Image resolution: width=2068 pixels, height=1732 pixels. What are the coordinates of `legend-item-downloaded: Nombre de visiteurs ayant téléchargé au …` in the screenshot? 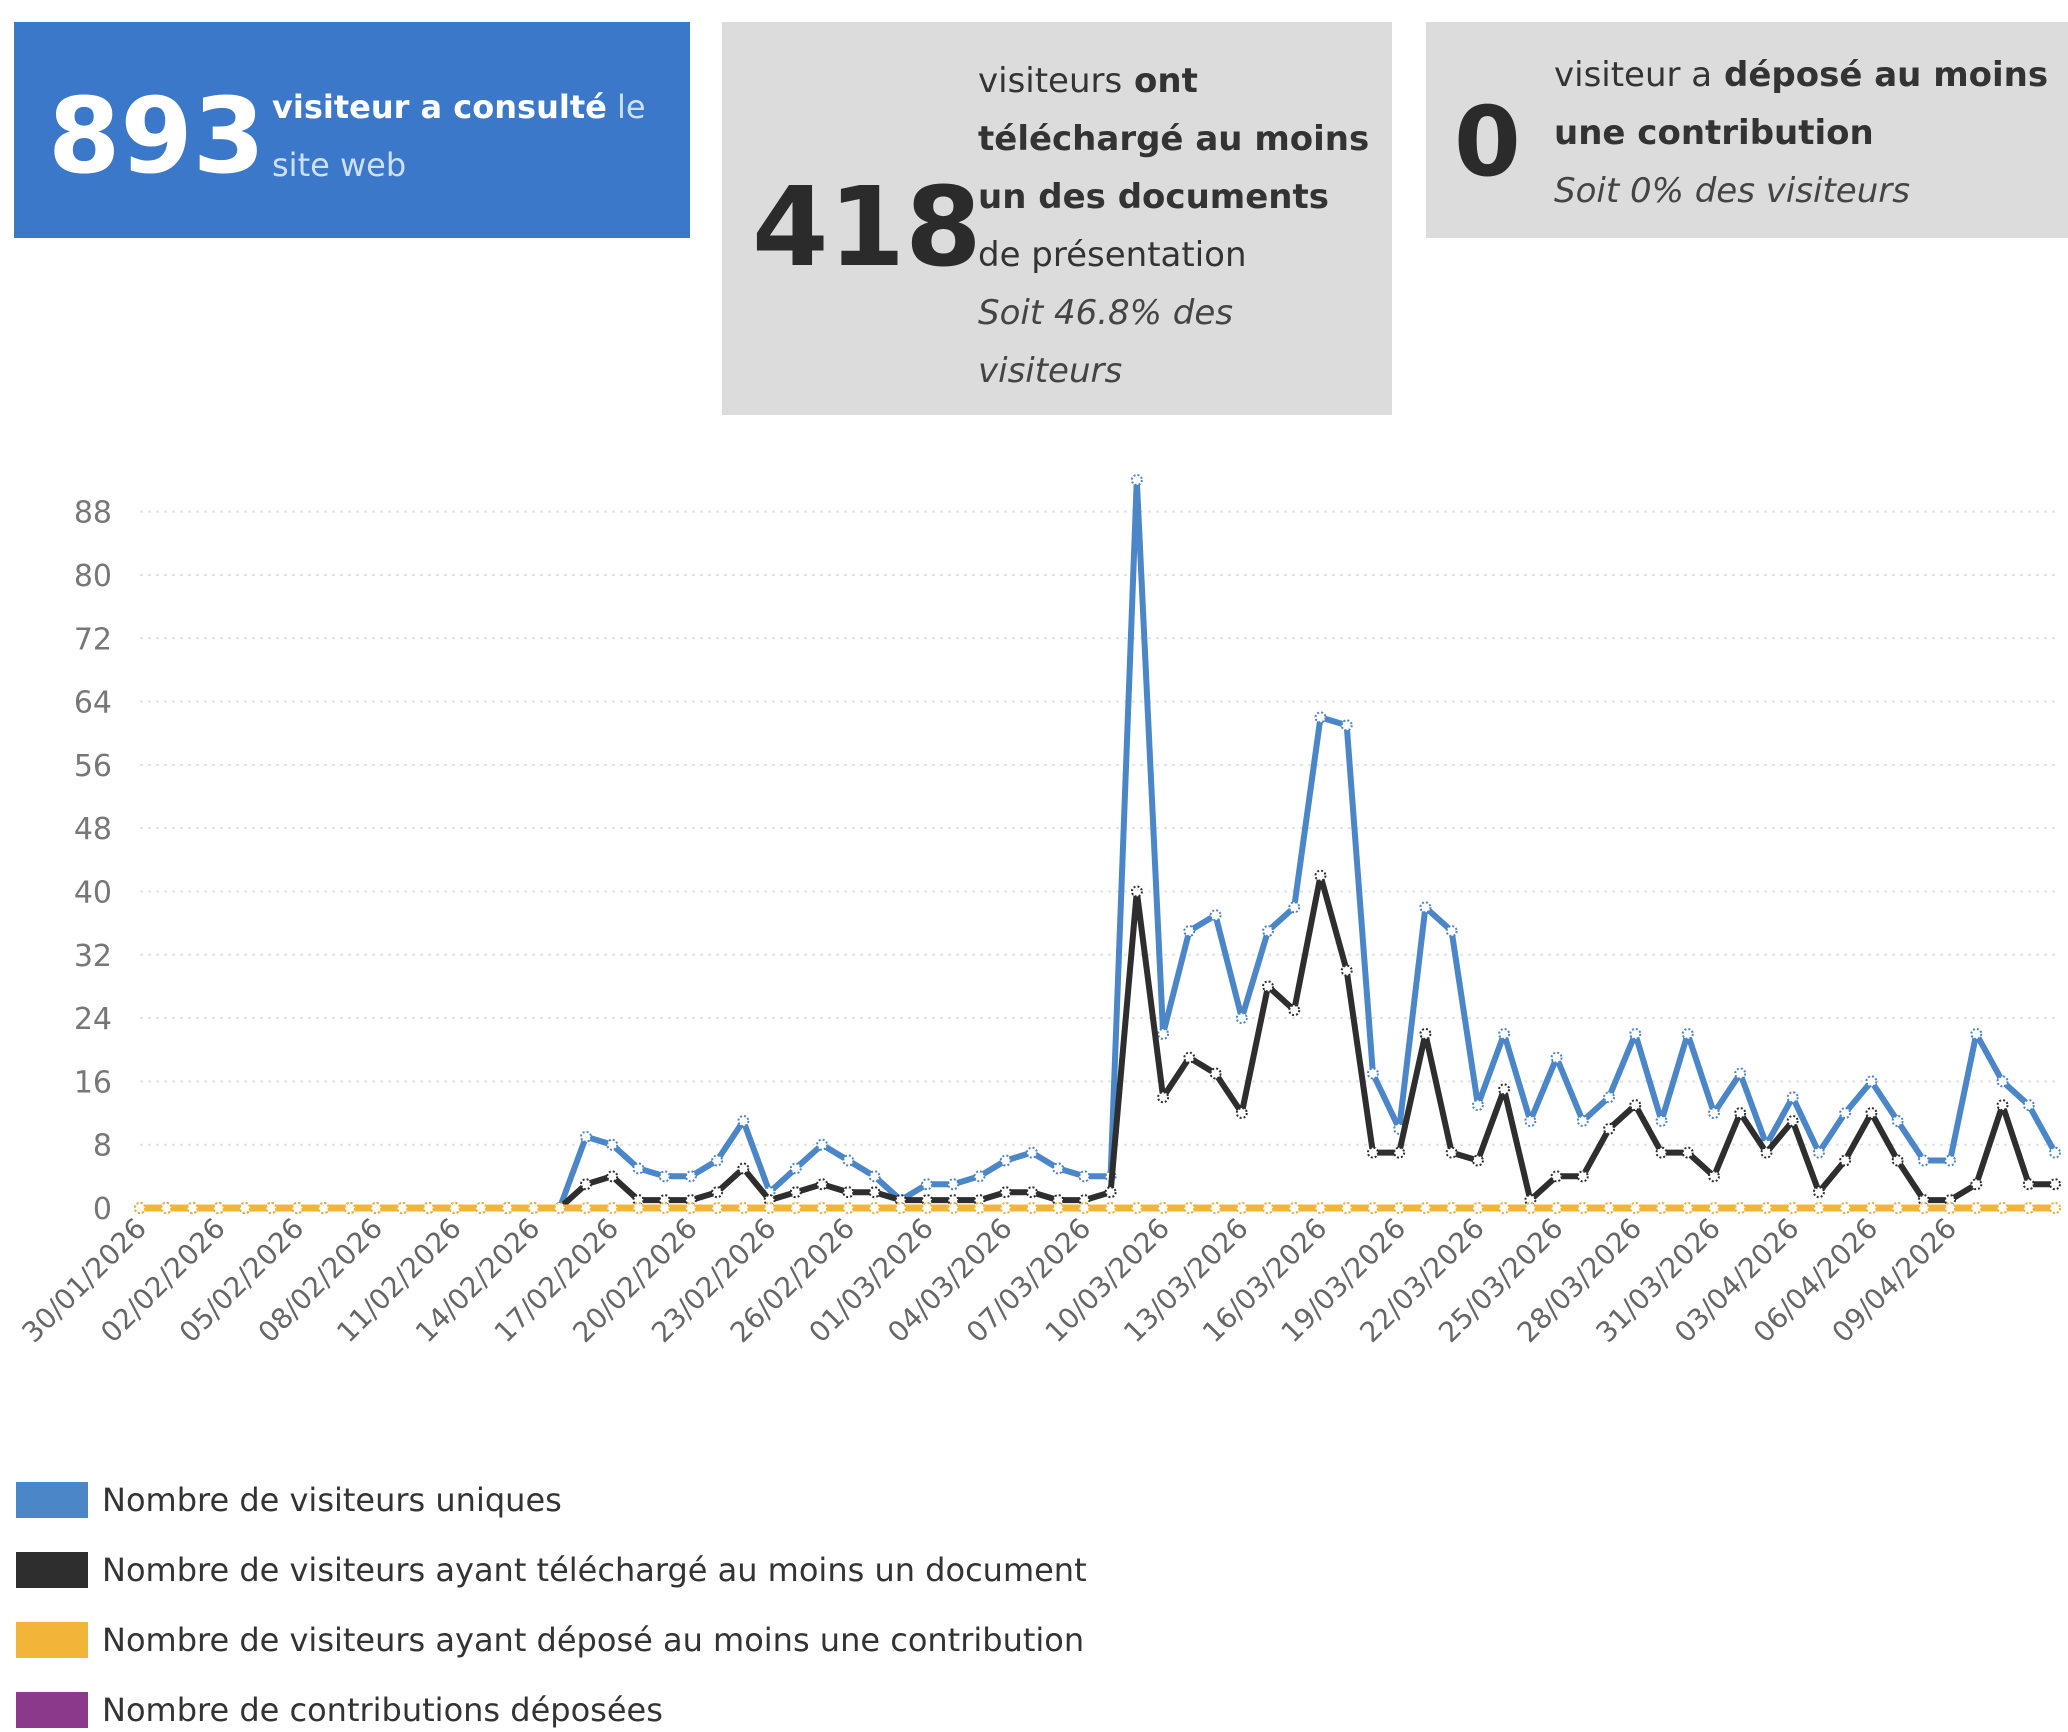 It's located at (551, 1568).